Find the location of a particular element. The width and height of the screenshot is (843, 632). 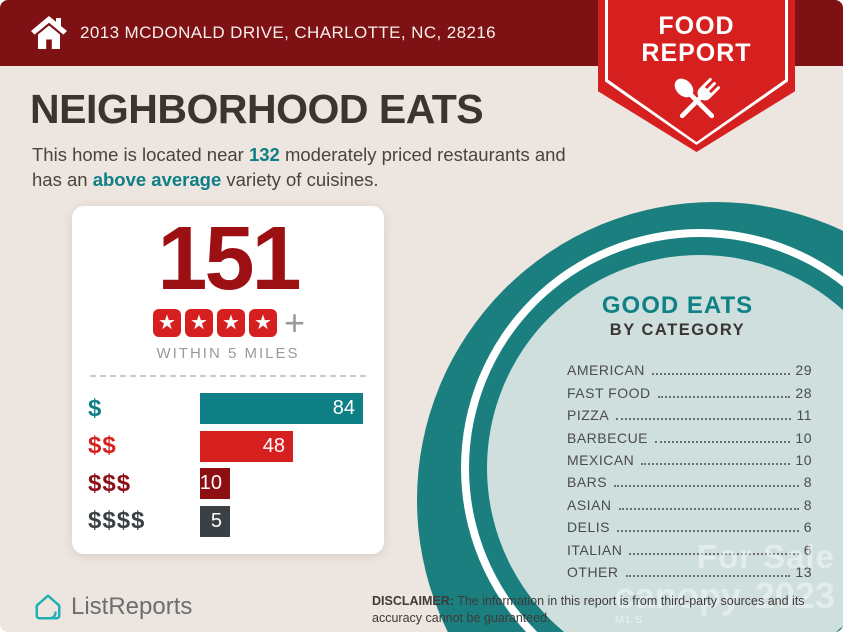

category-label: FAST FOOD is located at coordinates (609, 392).